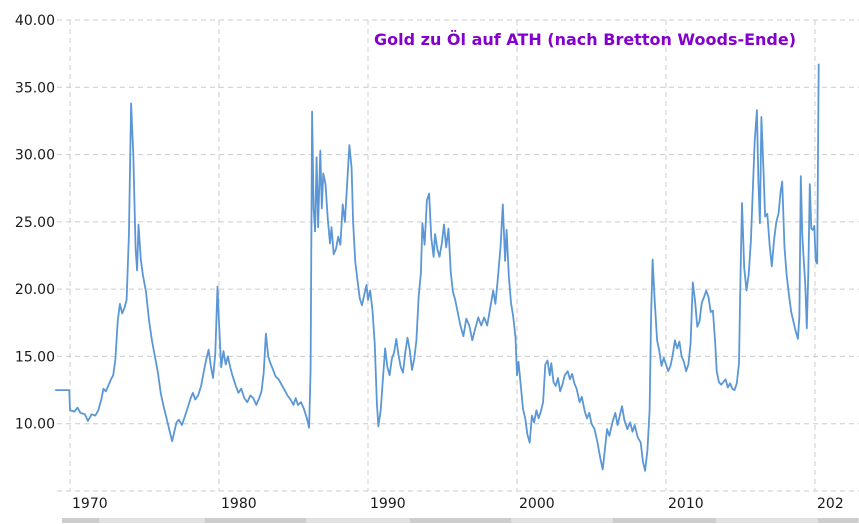  Describe the element at coordinates (388, 504) in the screenshot. I see `x-axis-label: 1990` at that location.